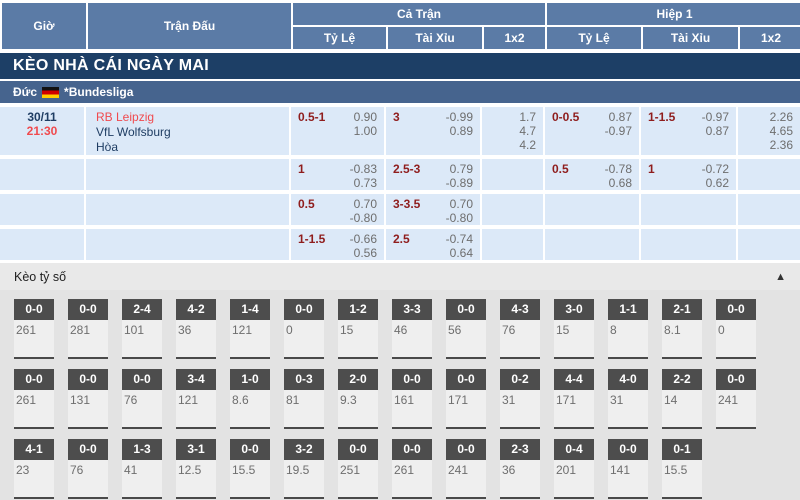 This screenshot has width=800, height=500. I want to click on score-odds-cell: 1-3 41, so click(142, 469).